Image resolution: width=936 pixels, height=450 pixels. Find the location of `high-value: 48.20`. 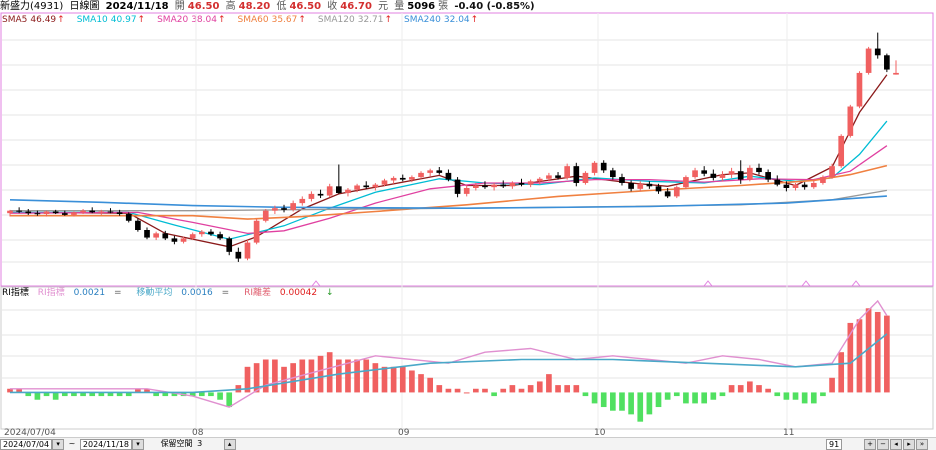

high-value: 48.20 is located at coordinates (254, 6).